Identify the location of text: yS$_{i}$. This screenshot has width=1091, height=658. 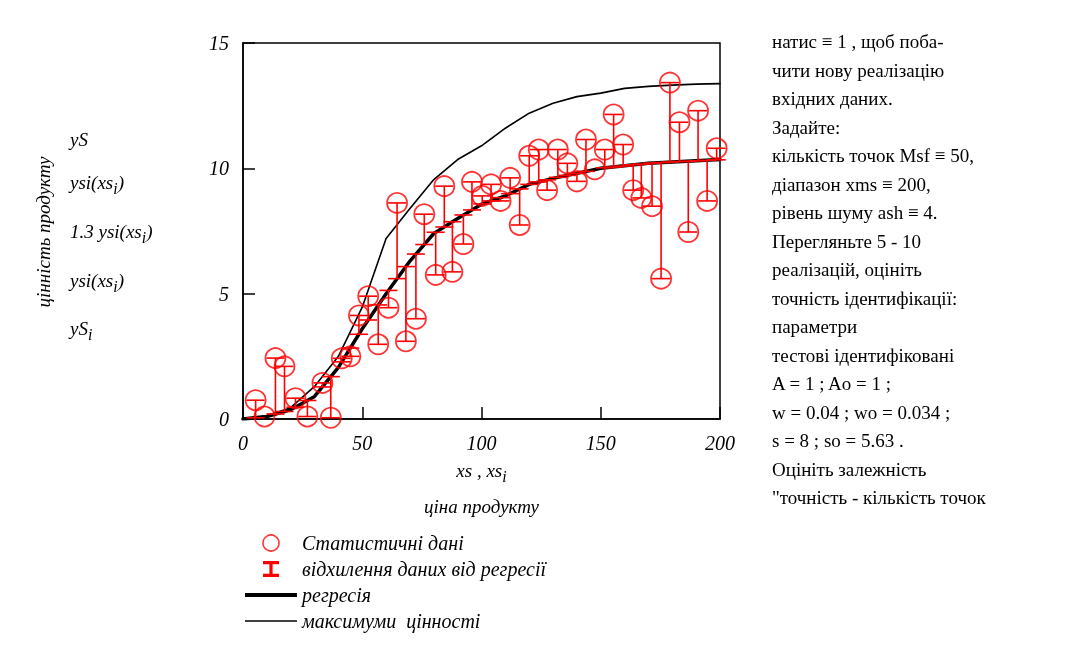
(82, 331).